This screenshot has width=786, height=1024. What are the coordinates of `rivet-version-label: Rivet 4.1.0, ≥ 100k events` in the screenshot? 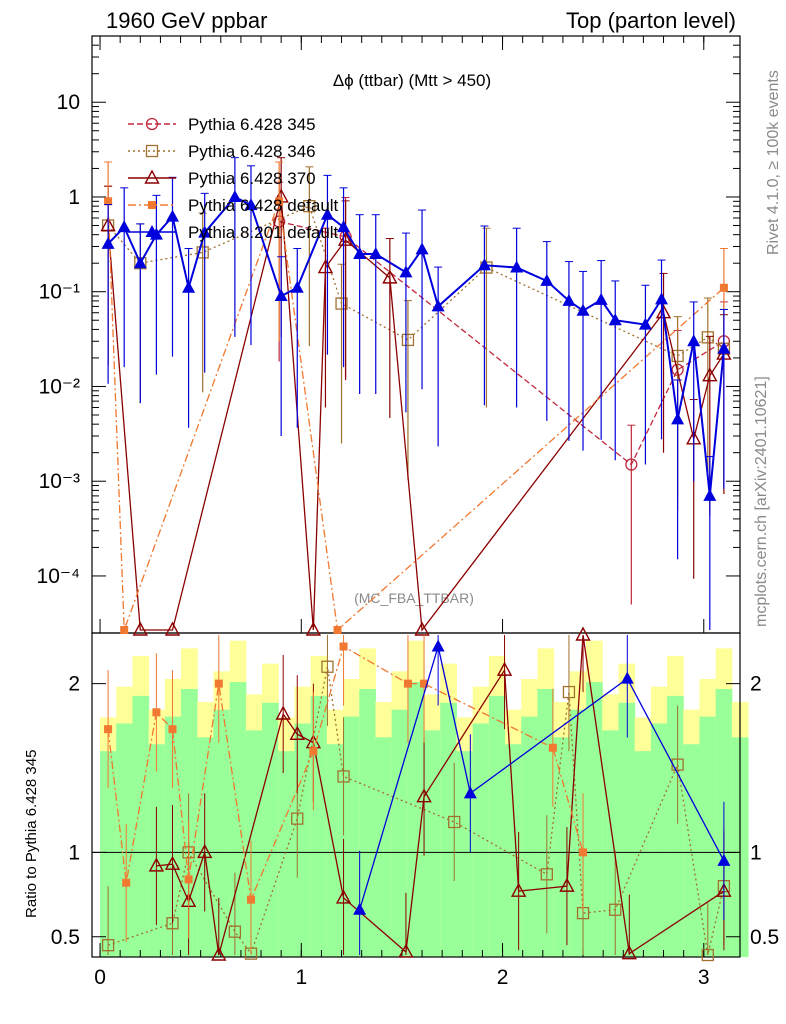 It's located at (773, 162).